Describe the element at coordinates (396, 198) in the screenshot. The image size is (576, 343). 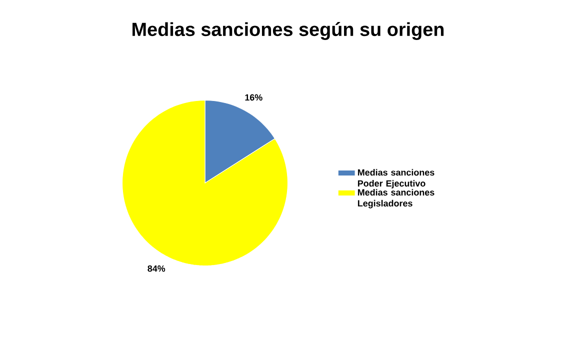
I see `legend-label: Medias sanciones Legisladores` at that location.